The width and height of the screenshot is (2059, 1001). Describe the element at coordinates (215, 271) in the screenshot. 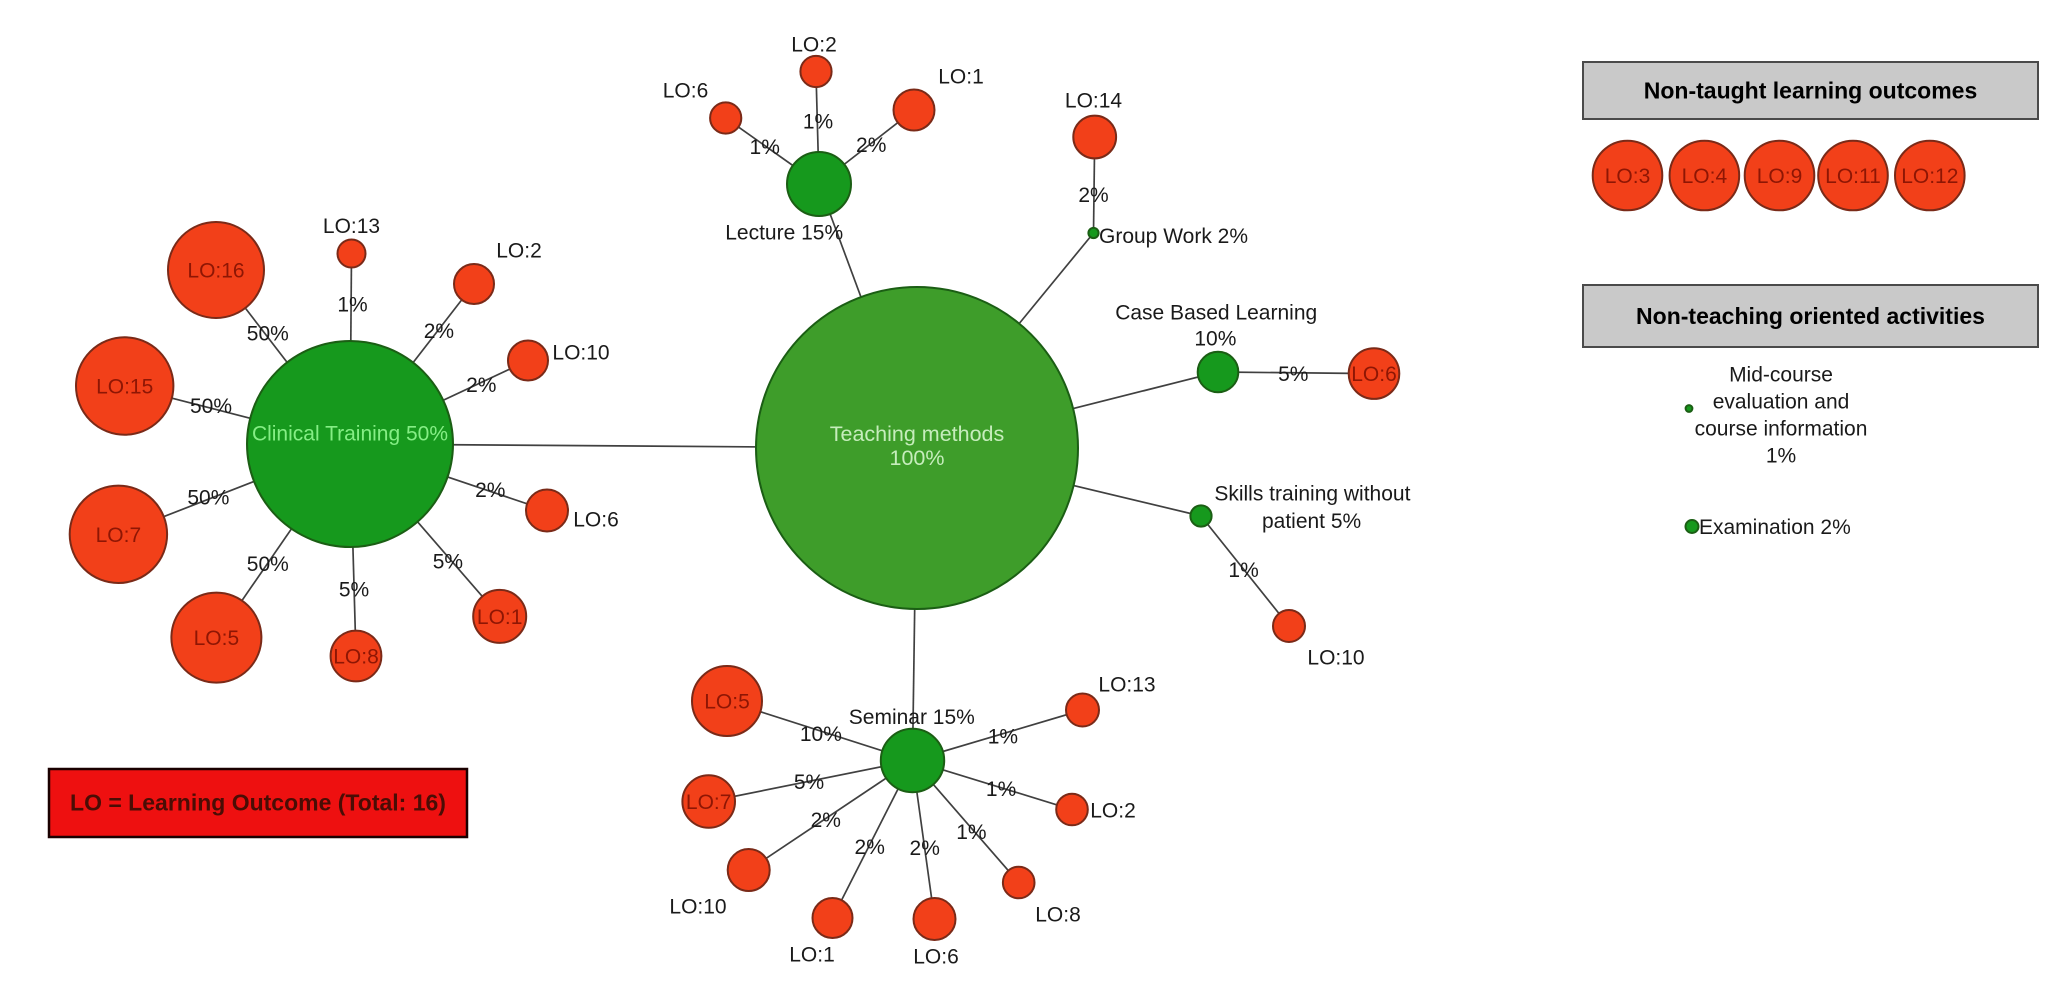

I see `svg-text: LO:16` at that location.